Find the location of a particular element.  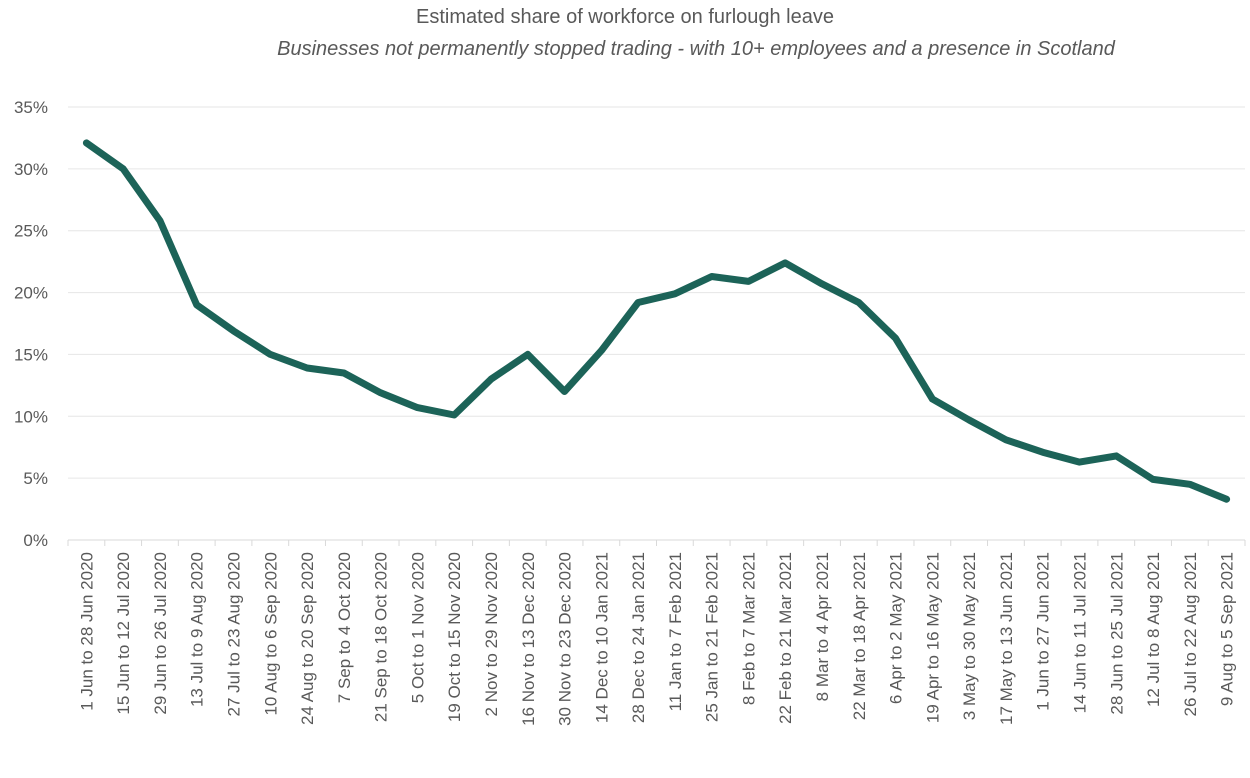

y-tick-label: 0% is located at coordinates (35, 540).